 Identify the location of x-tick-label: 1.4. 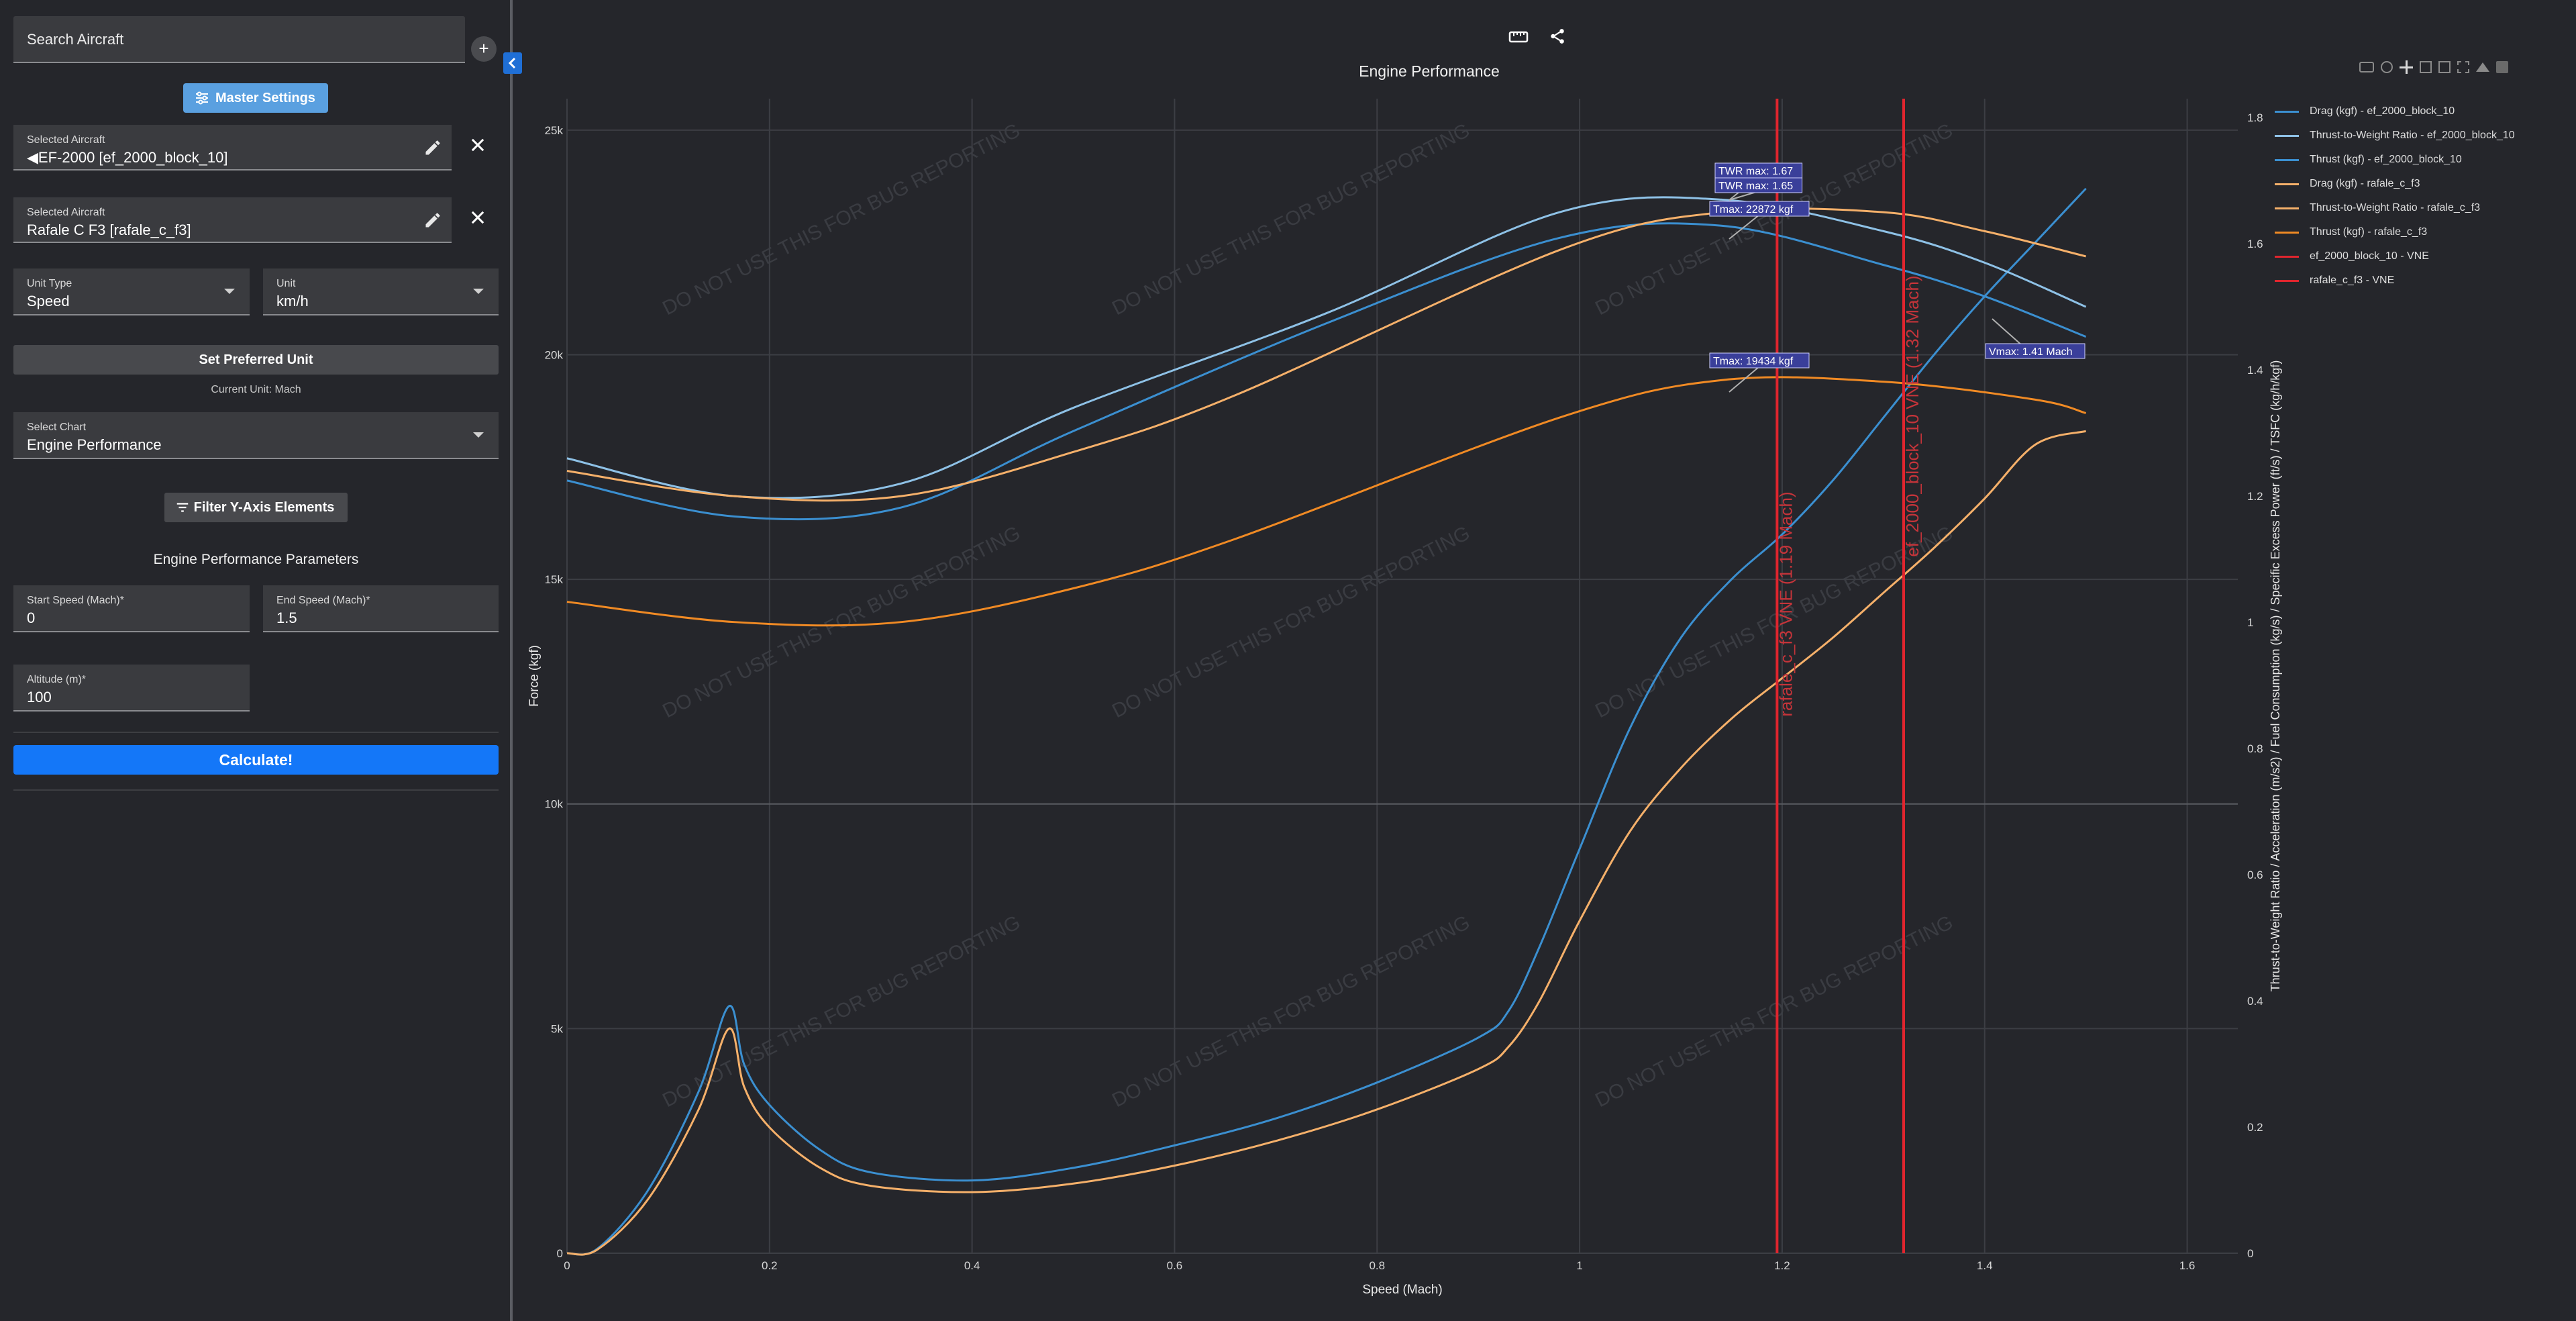
(1985, 1265).